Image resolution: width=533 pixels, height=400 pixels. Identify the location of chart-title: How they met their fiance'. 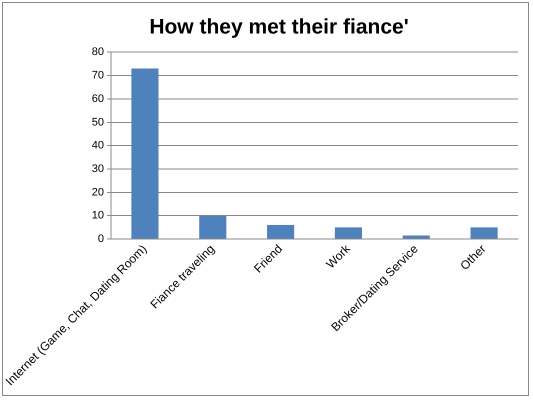
(279, 26).